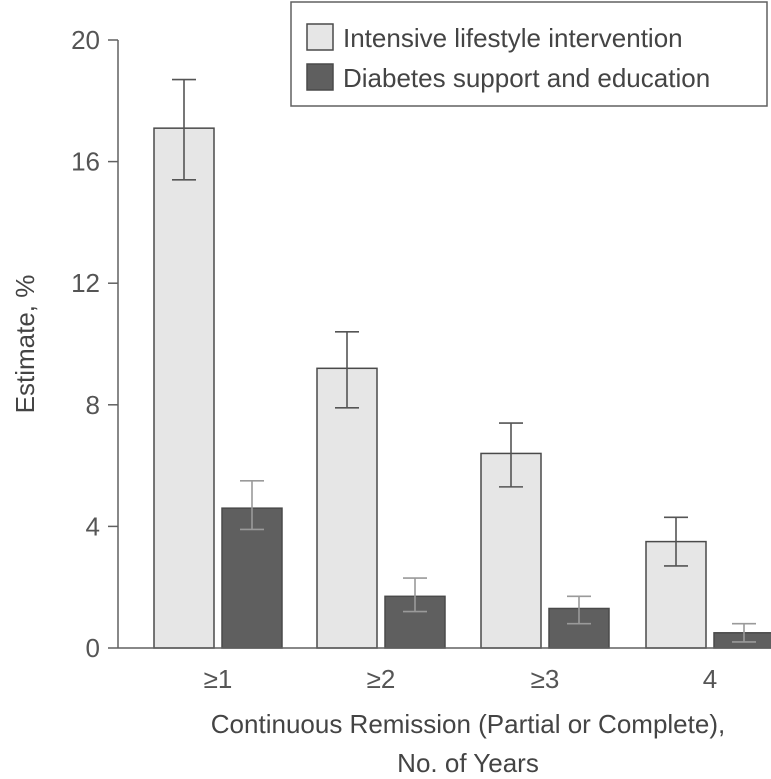 The image size is (771, 779). Describe the element at coordinates (94, 344) in the screenshot. I see `y-ticks: 0 4 8 12 16 20` at that location.